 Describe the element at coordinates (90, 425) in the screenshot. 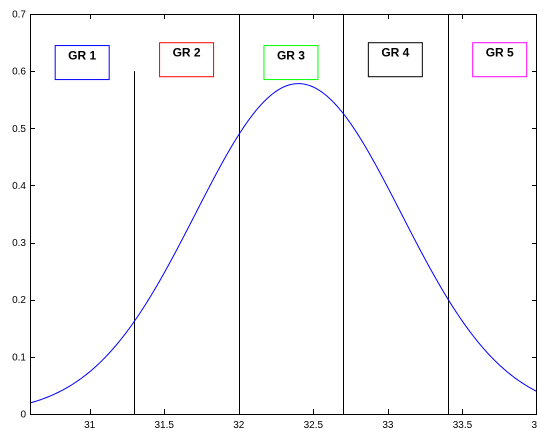

I see `x-tick-label: 31` at that location.